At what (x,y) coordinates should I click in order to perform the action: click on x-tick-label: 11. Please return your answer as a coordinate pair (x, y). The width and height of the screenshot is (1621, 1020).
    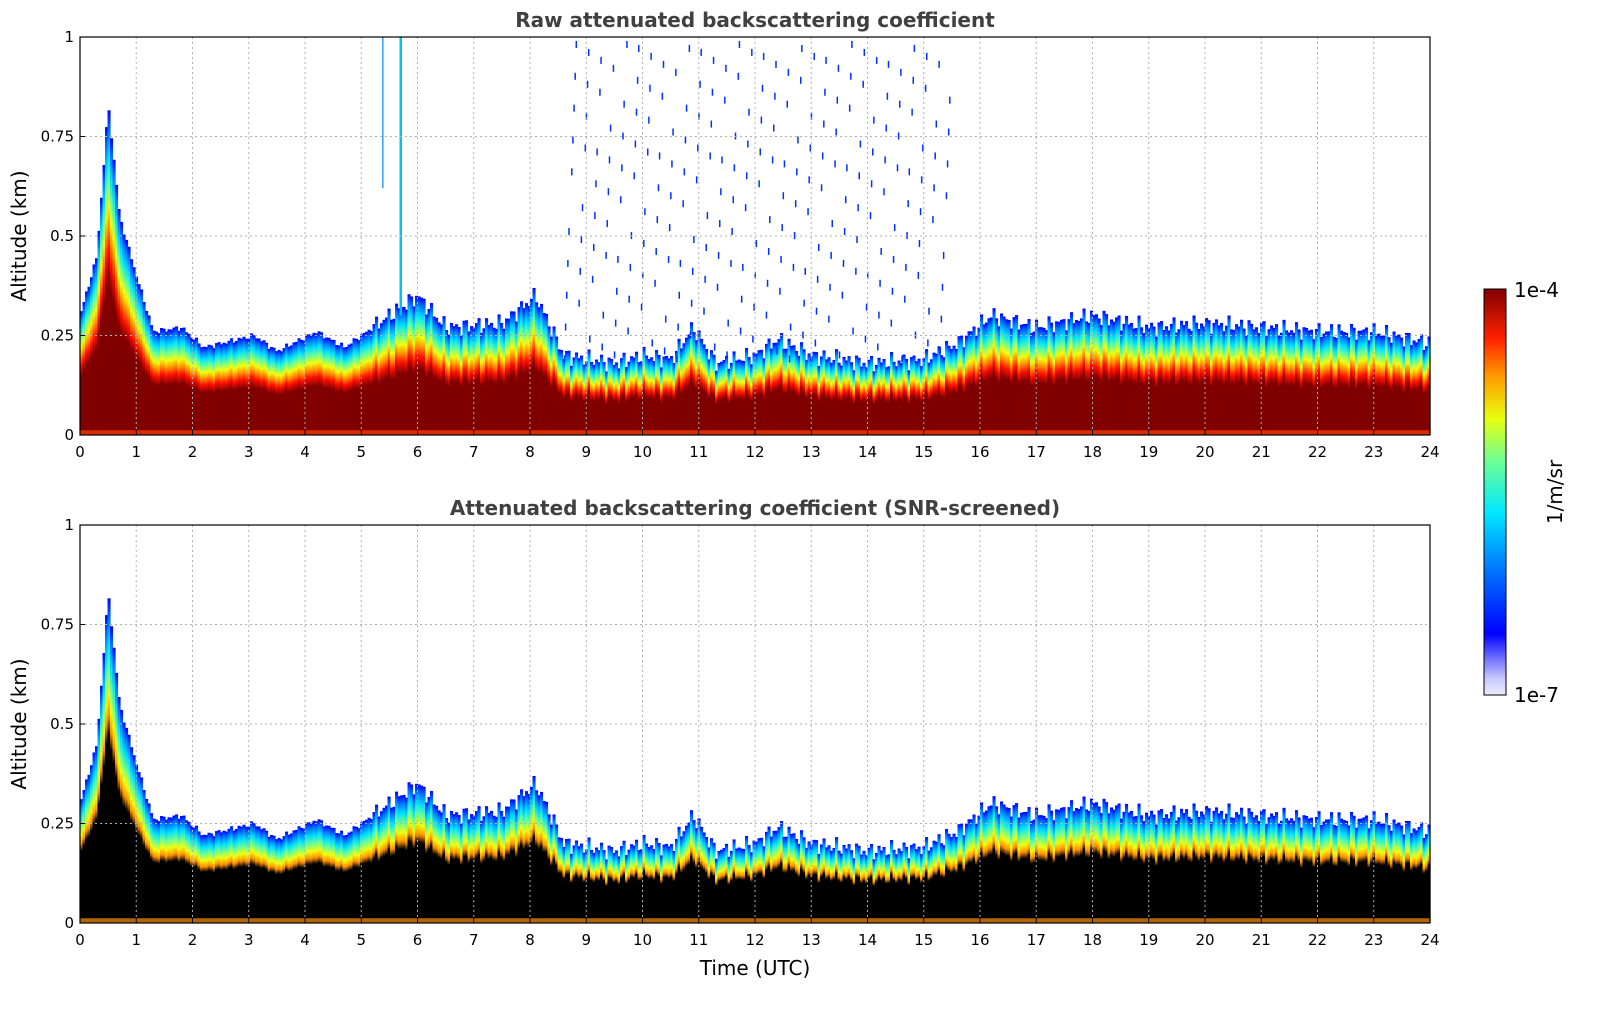
    Looking at the image, I should click on (698, 940).